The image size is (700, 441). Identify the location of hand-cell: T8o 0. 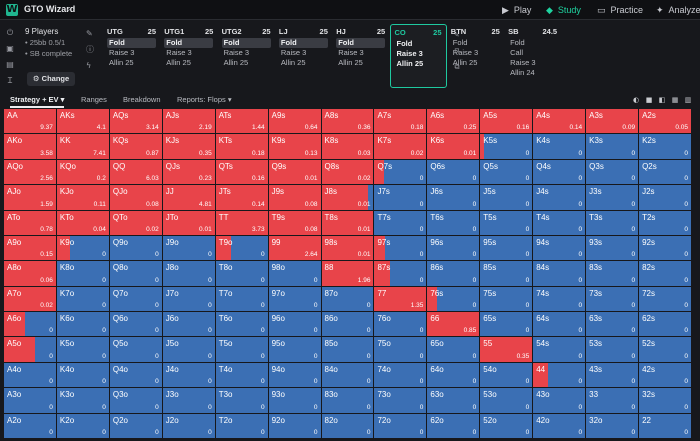
(242, 274).